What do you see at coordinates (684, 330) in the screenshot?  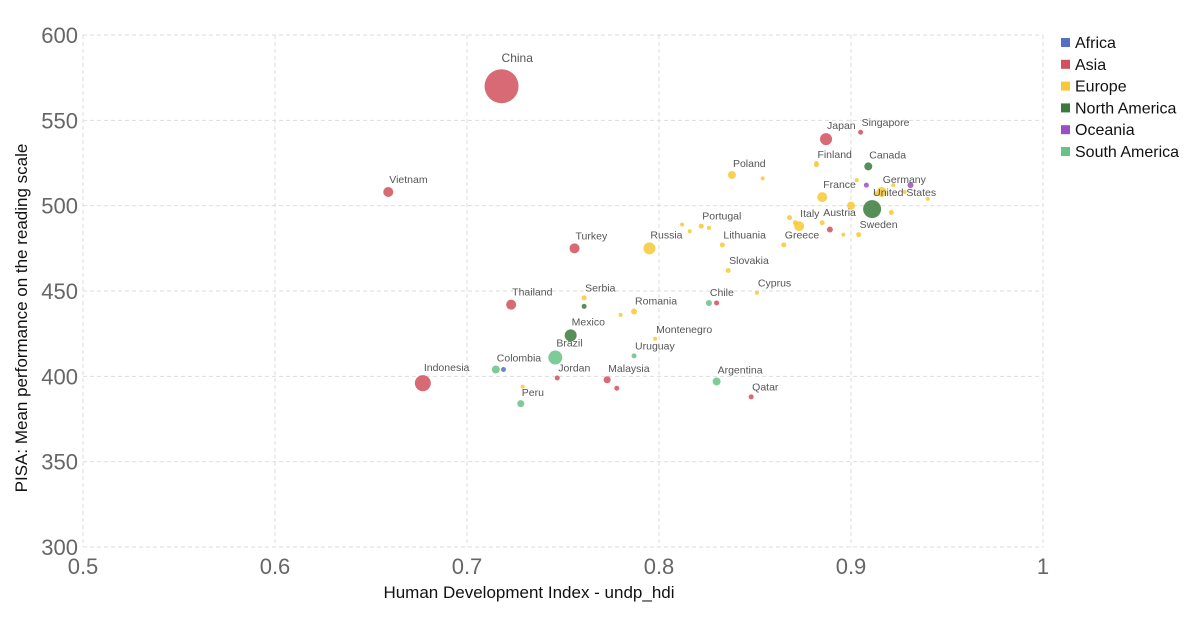 I see `point-label: Montenegro` at bounding box center [684, 330].